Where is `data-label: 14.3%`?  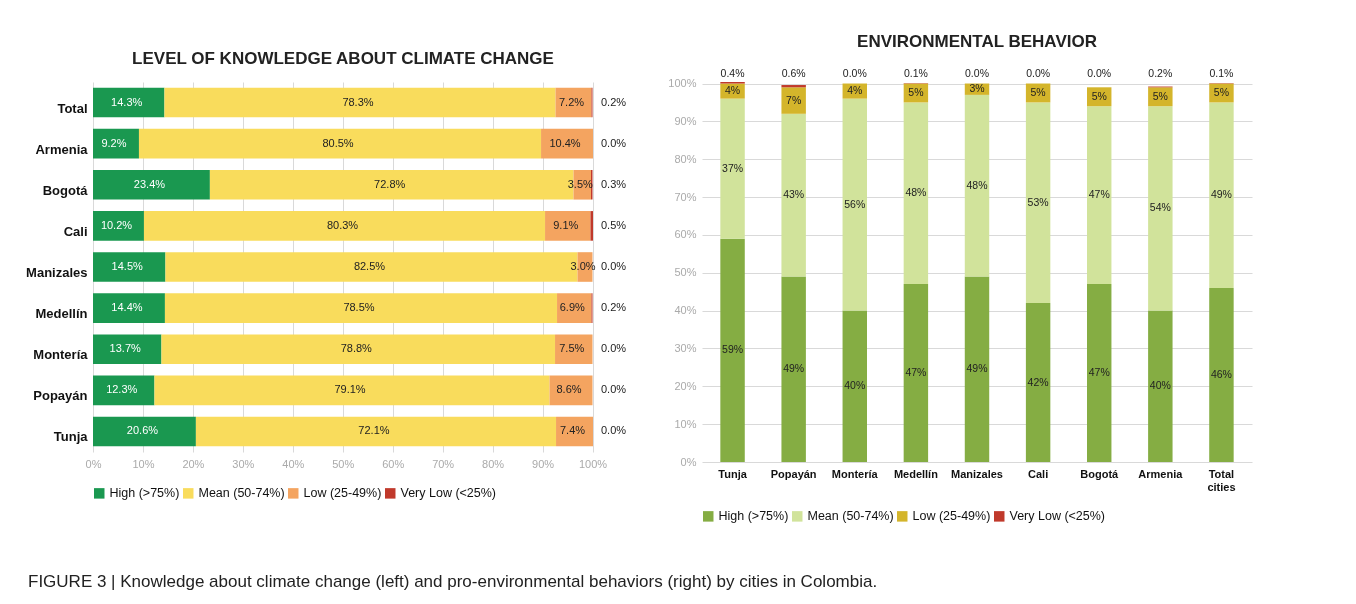
data-label: 14.3% is located at coordinates (127, 101).